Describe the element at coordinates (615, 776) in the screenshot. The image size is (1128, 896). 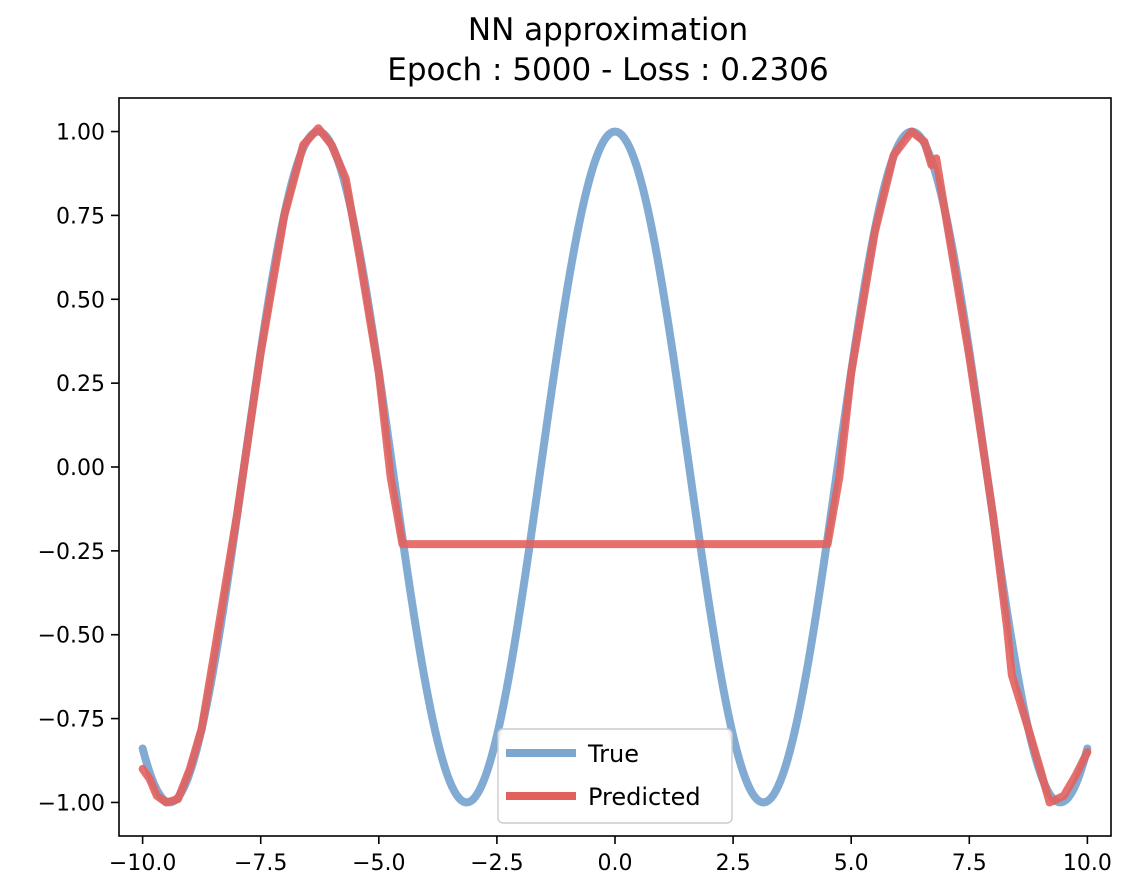
I see `legend: True Predicted` at that location.